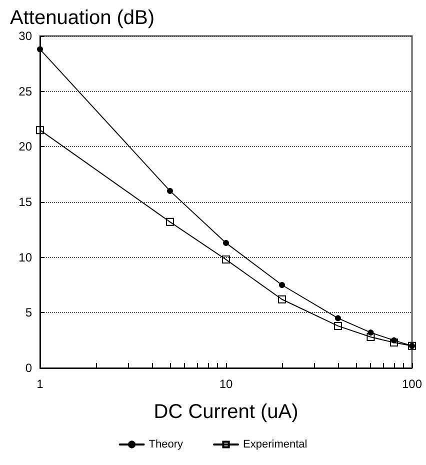 The image size is (426, 465). I want to click on y-tick-label: 15, so click(25, 202).